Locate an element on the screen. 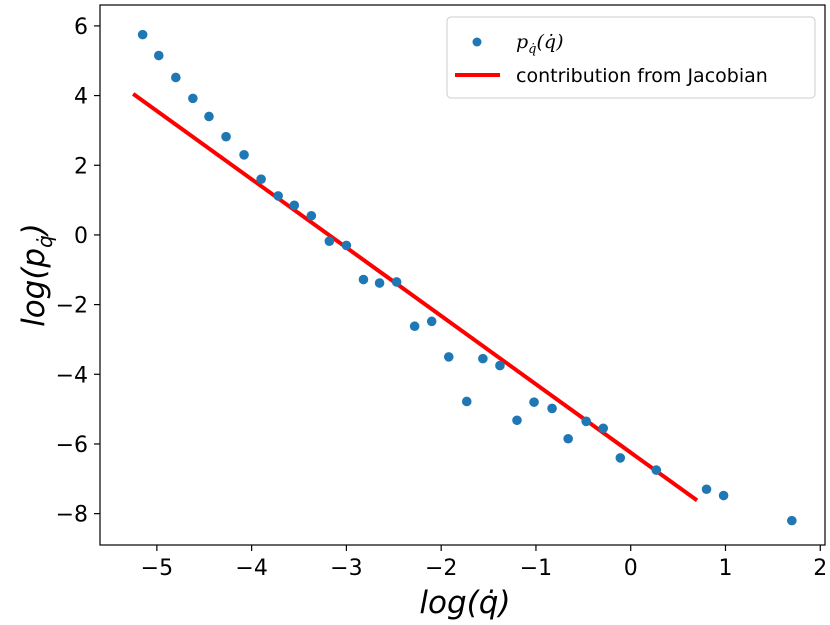 The height and width of the screenshot is (625, 830). x-axis-label-pre: log( is located at coordinates (449, 603).